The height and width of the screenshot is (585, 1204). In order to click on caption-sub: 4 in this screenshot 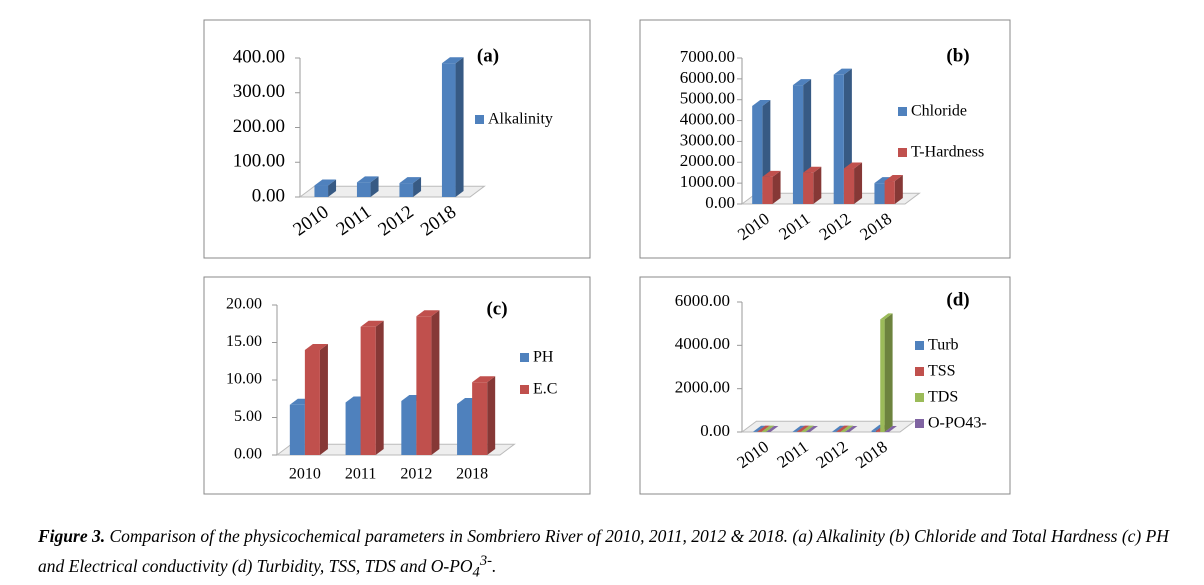, I will do `click(476, 572)`.